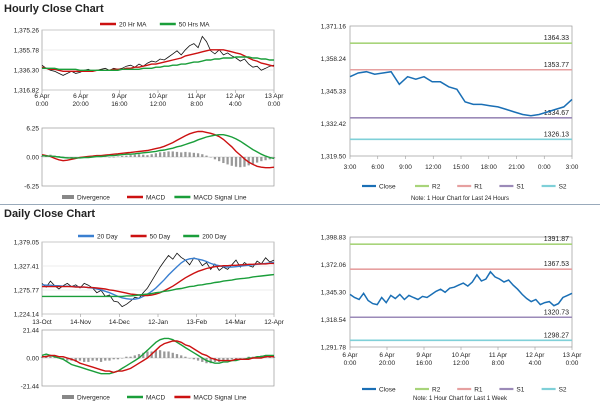  I want to click on hourly-price-xtick-label: 6 Apr, so click(42, 96).